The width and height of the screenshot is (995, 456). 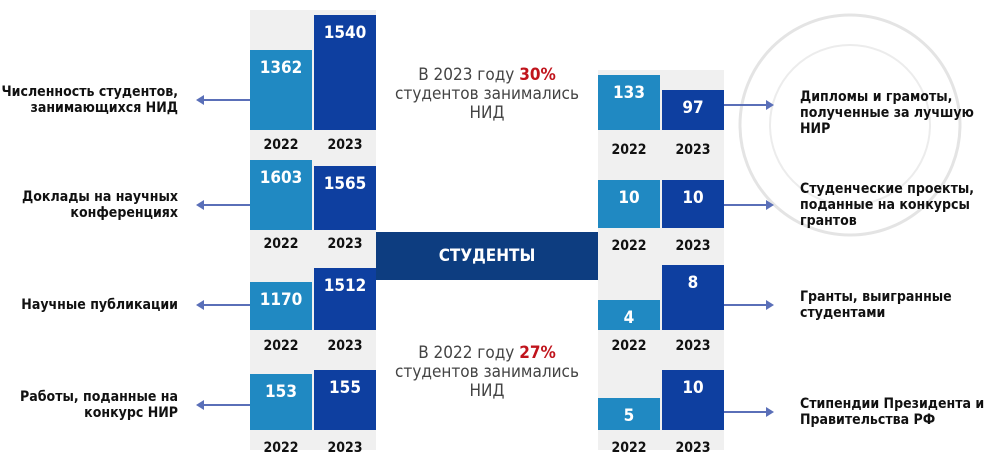 I want to click on note-percent: 27%, so click(x=537, y=353).